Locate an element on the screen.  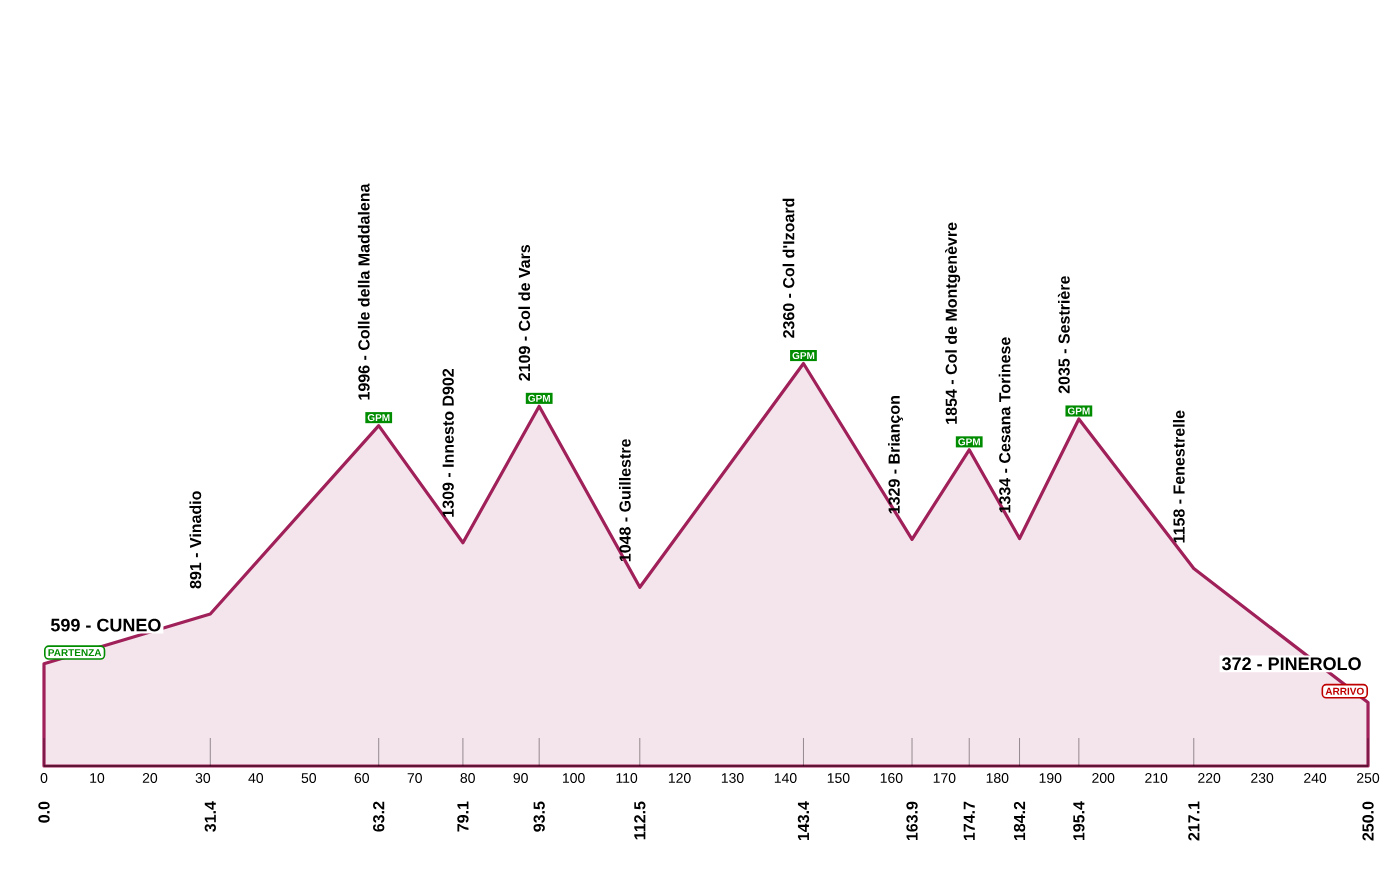
data-label: 599 - CUNEO is located at coordinates (105, 625).